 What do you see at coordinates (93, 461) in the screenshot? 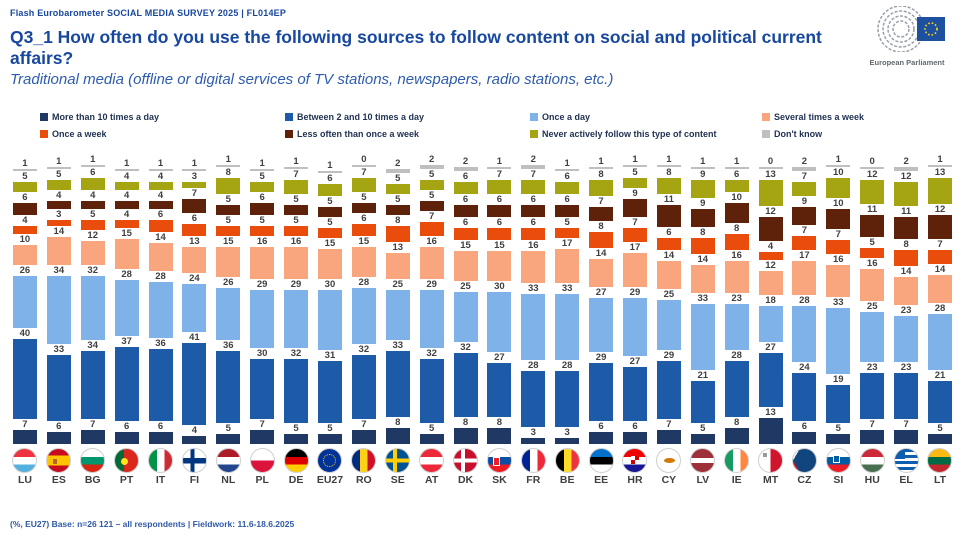
I see `flag-bg-icon` at bounding box center [93, 461].